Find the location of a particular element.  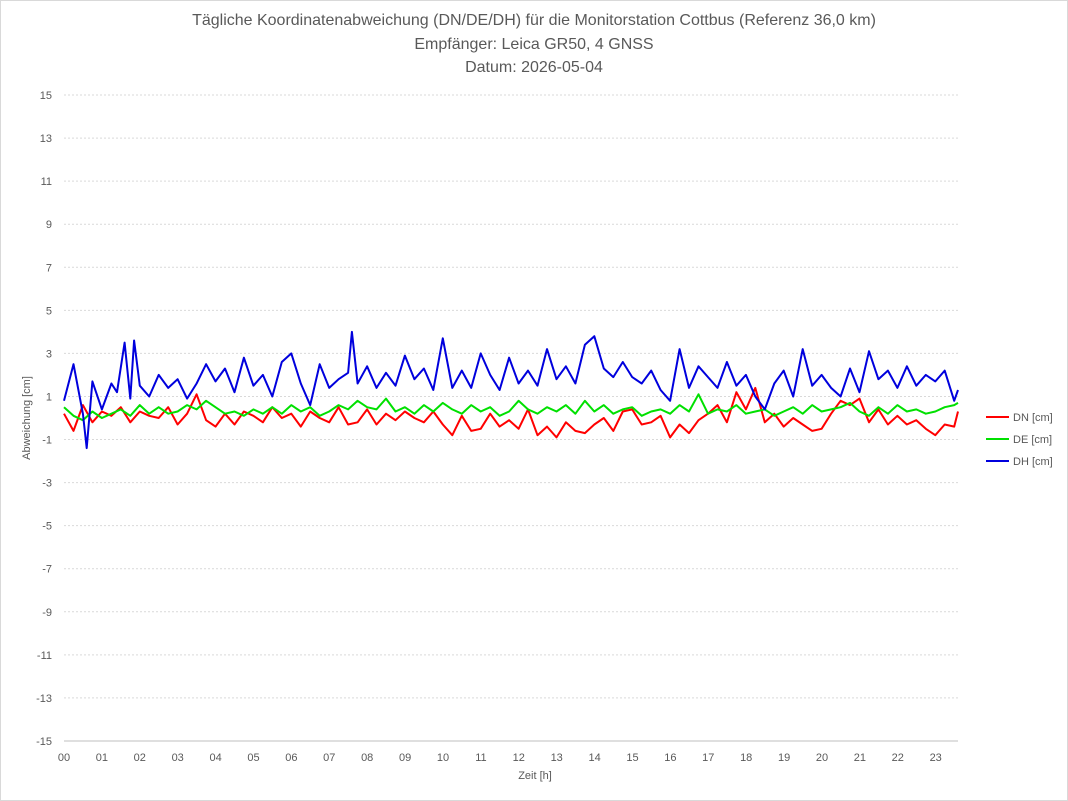

x-tick-label: 03 is located at coordinates (178, 758).